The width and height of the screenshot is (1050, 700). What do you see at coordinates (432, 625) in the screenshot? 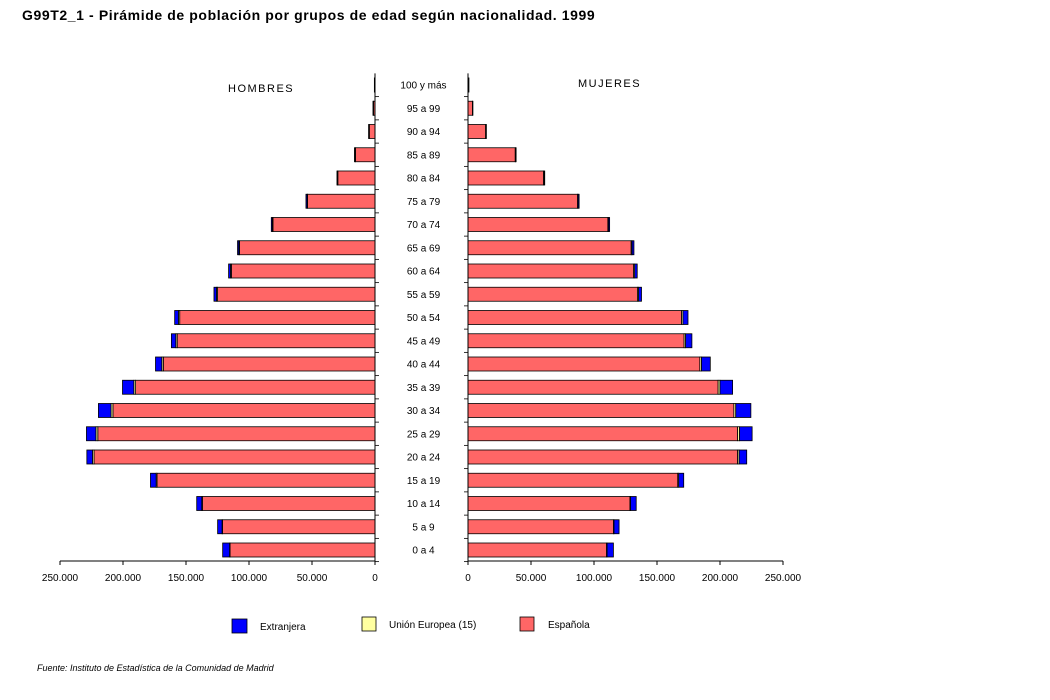
I see `legend-label-union-europea: Unión Europea (15)` at bounding box center [432, 625].